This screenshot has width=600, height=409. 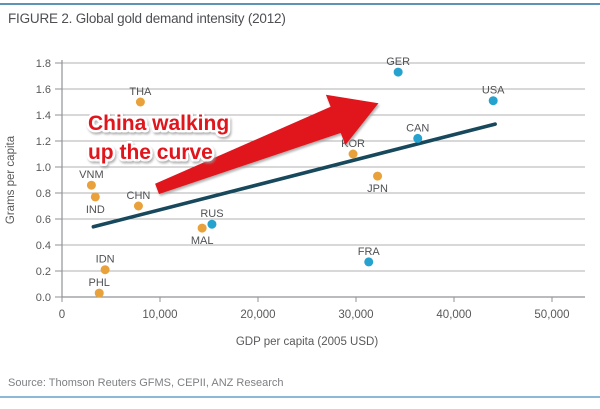 I want to click on x-tick-label: 30,000, so click(x=355, y=315).